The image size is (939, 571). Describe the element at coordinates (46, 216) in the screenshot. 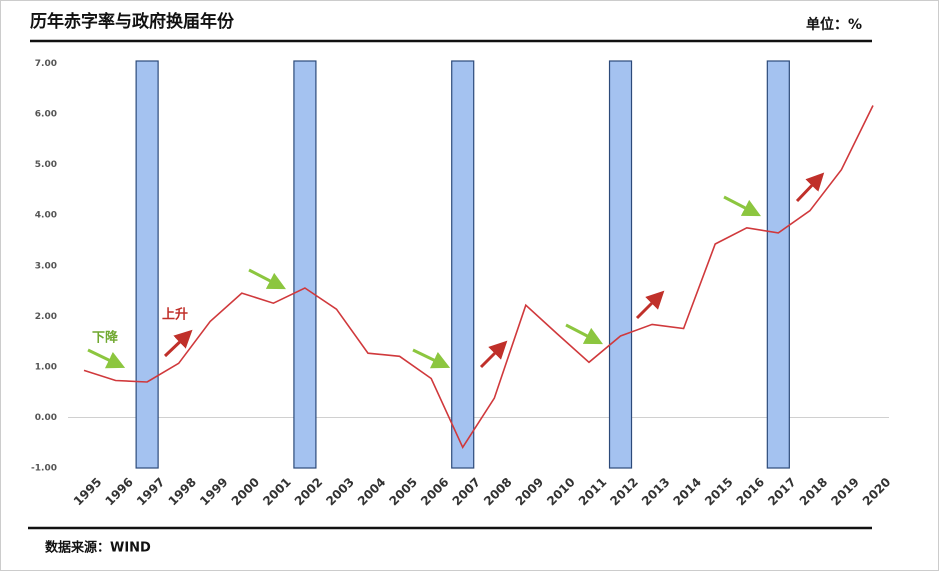

I see `y-tick-label: 4.00` at that location.